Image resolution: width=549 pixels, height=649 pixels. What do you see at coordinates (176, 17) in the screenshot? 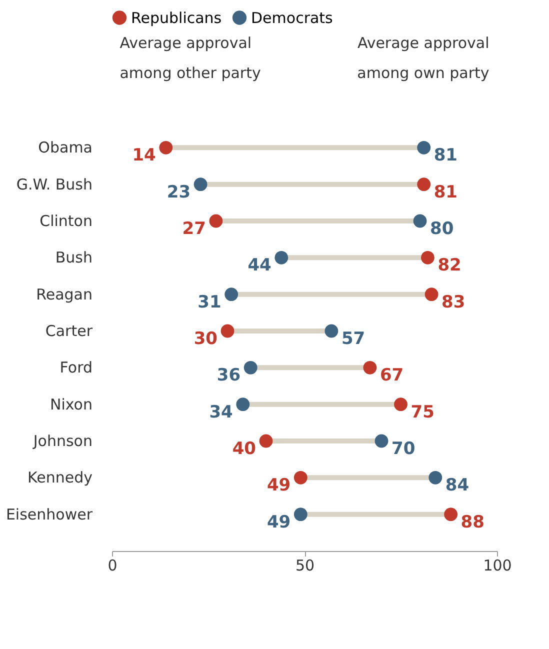
I see `legend-label: Republicans` at bounding box center [176, 17].